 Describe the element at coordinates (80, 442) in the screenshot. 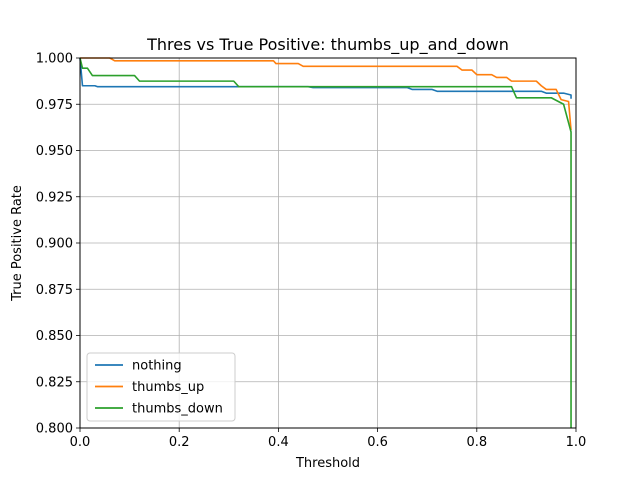

I see `x-tick-label: 0.0` at that location.